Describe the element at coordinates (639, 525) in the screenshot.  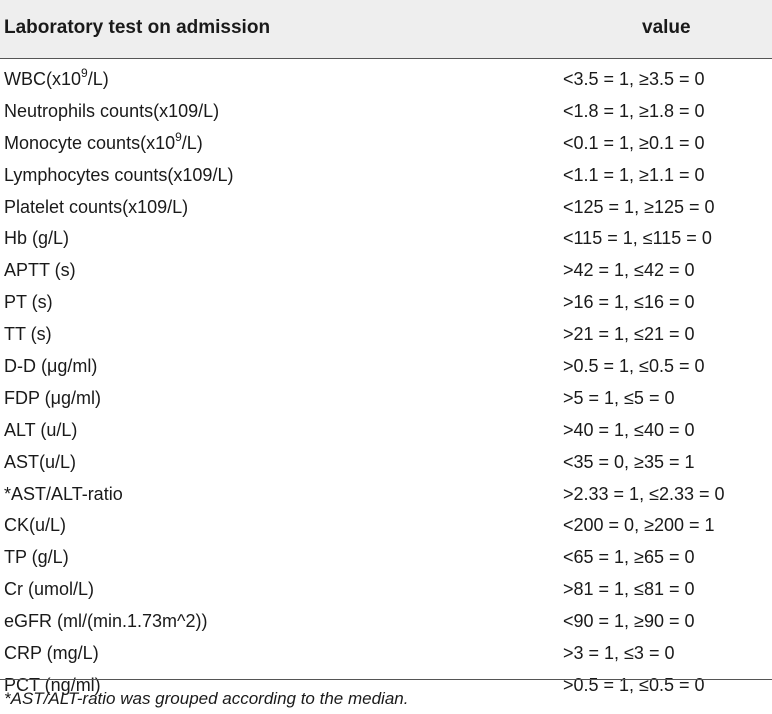
I see `test-value: <200 = 0, ≥200 = 1` at that location.